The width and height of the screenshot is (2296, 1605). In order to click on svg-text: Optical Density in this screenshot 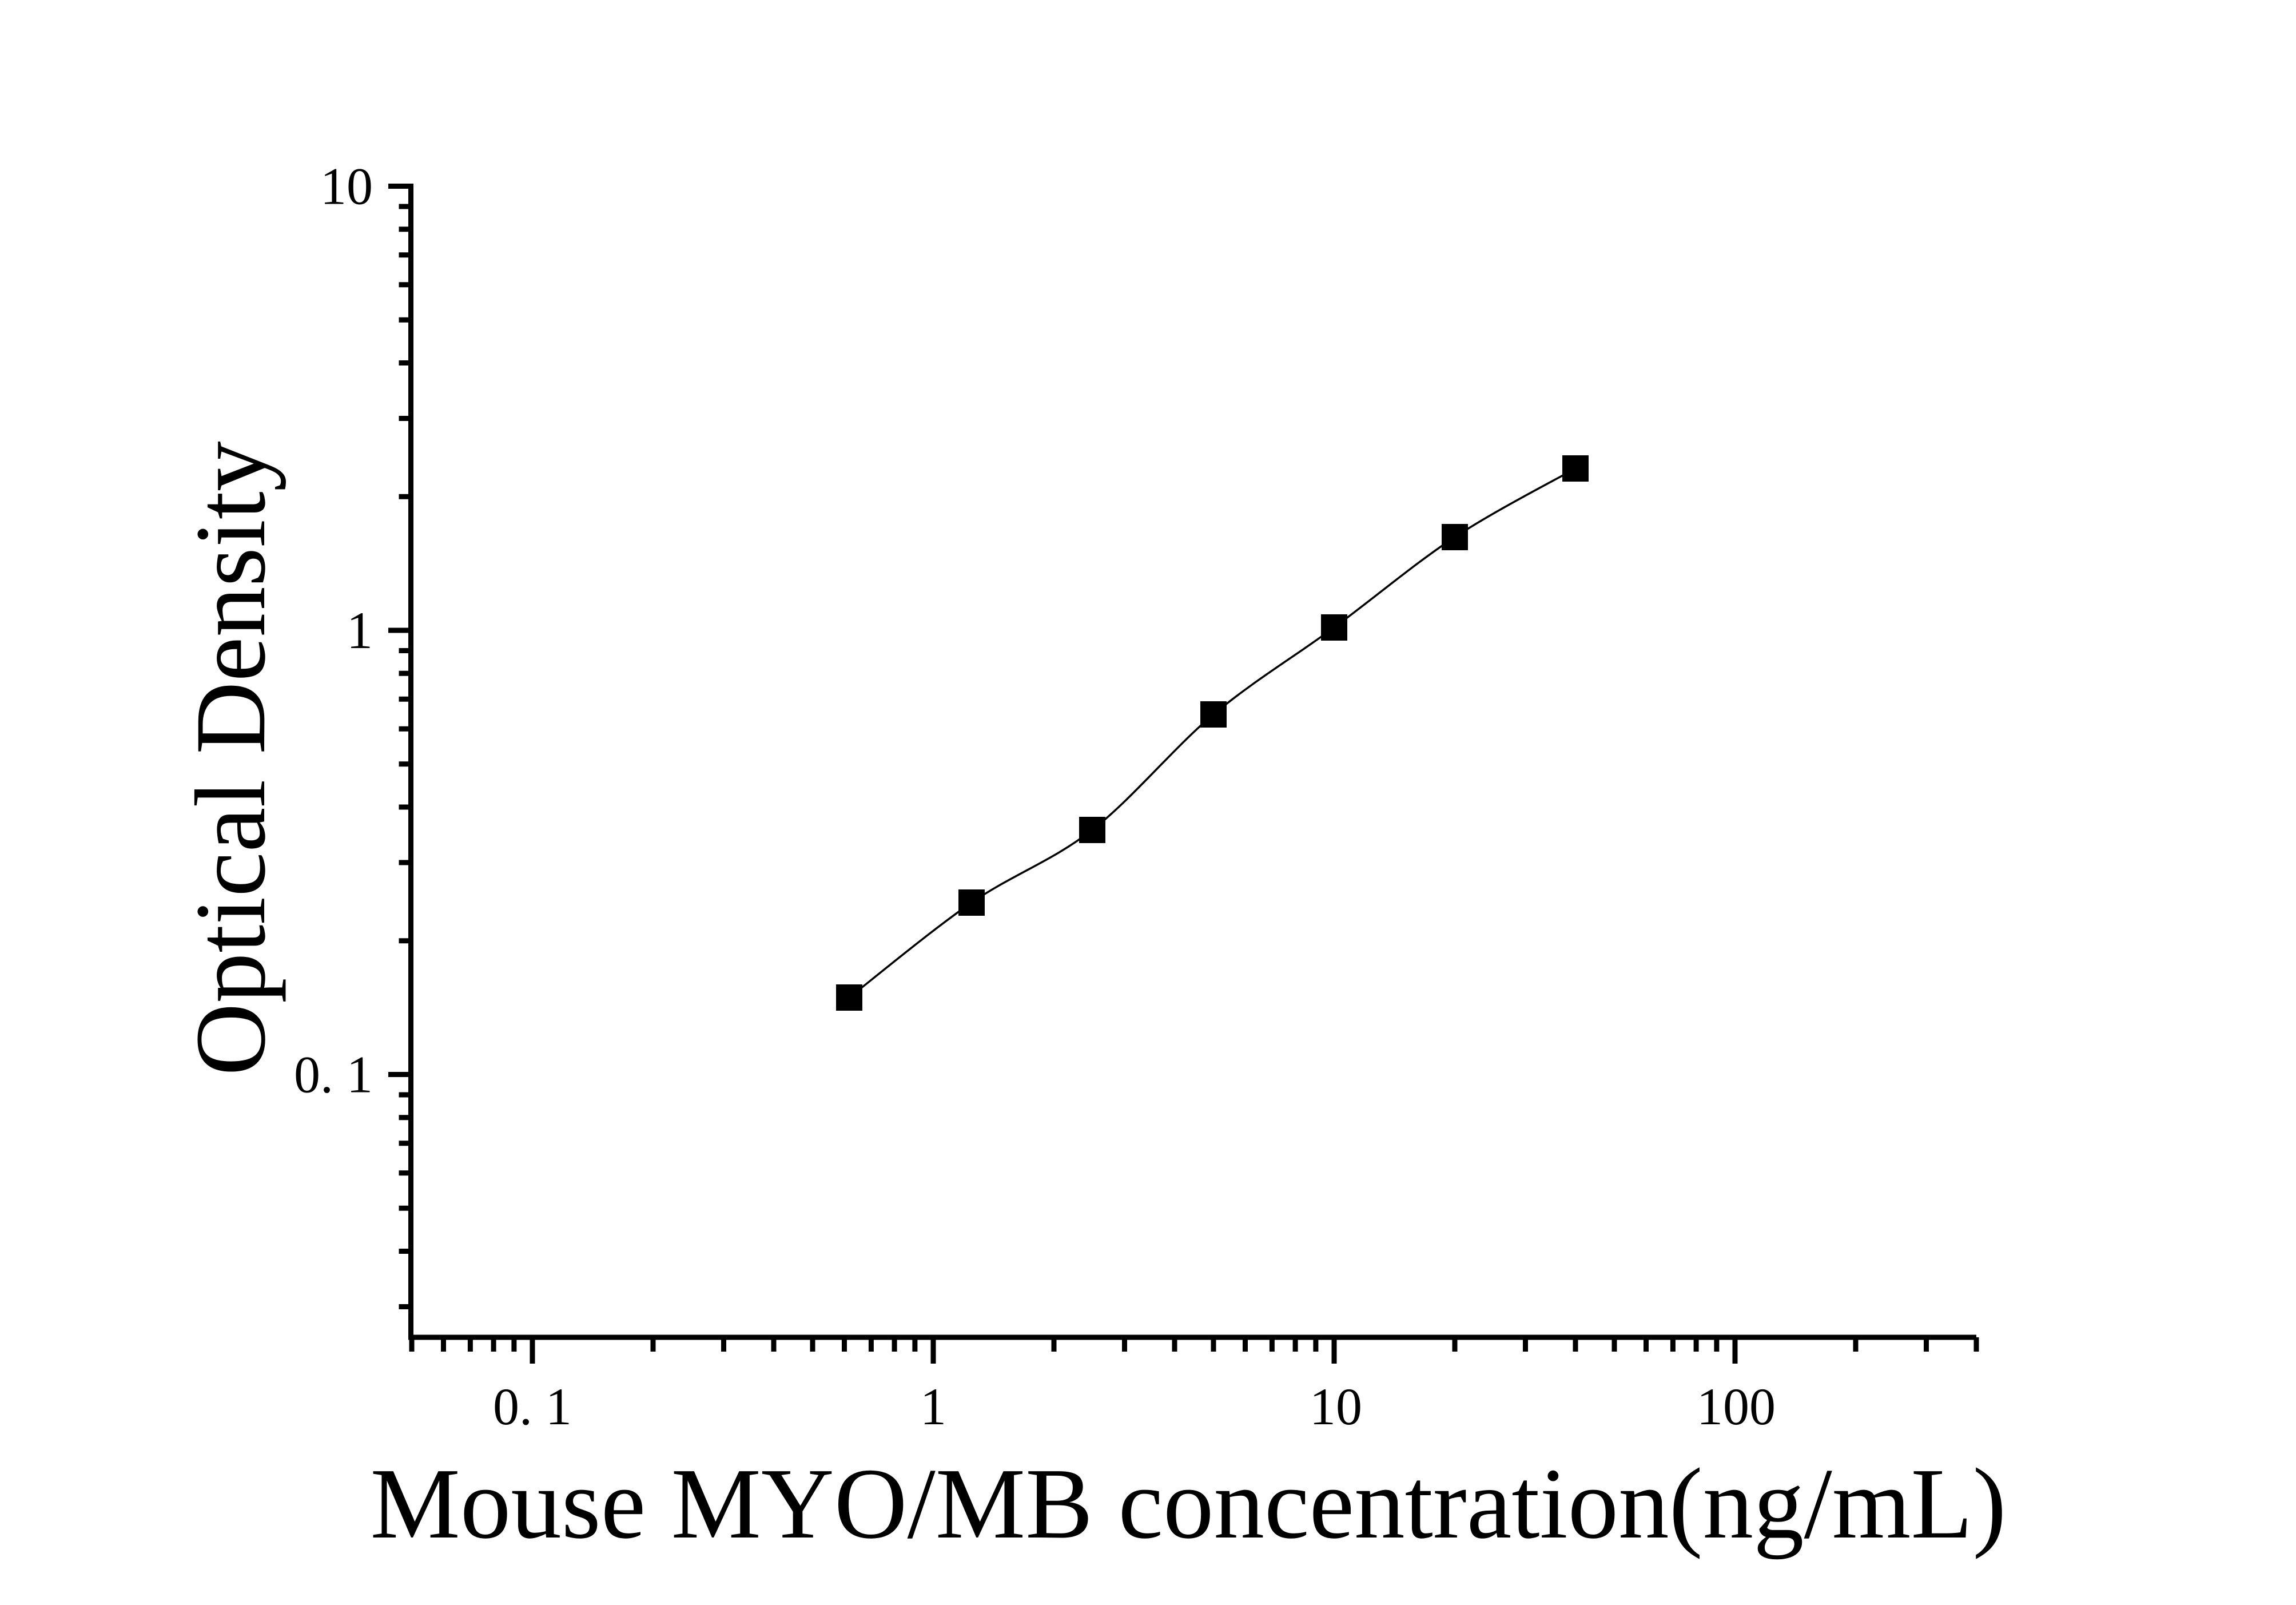, I will do `click(231, 758)`.